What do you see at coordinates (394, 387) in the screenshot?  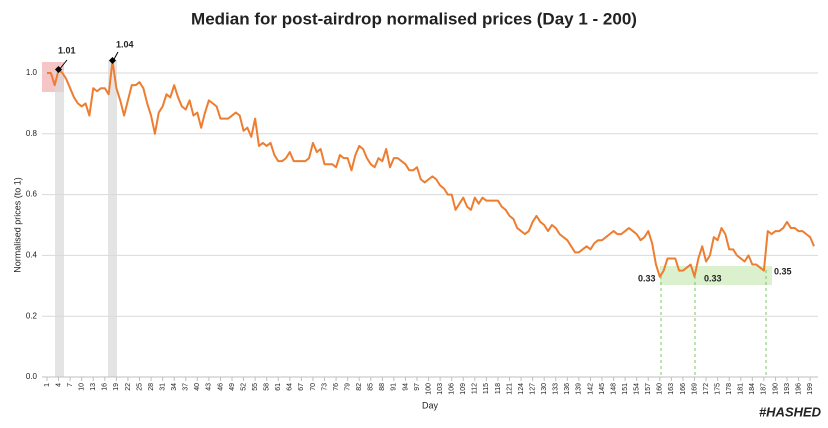 I see `x-tick-label: 91` at bounding box center [394, 387].